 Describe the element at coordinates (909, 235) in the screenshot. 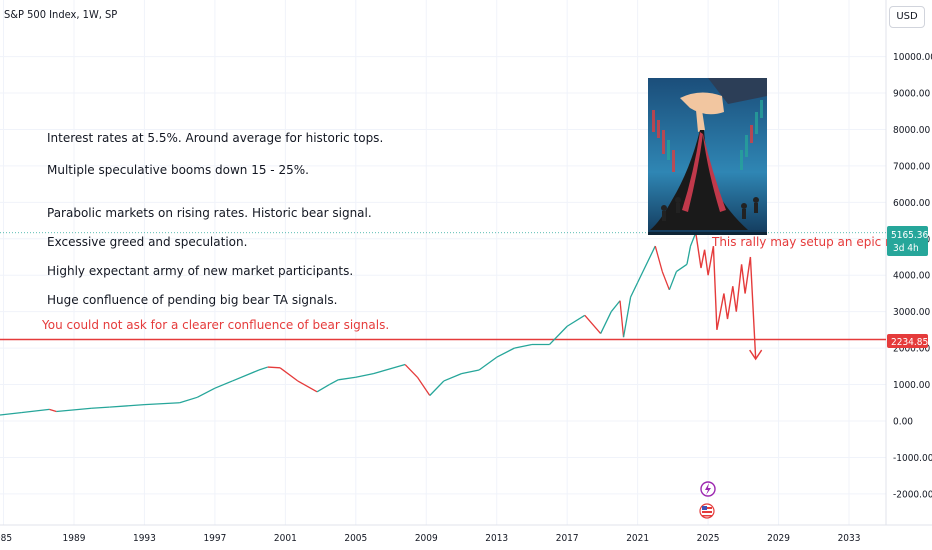

I see `last-price-label: 5165.36` at that location.